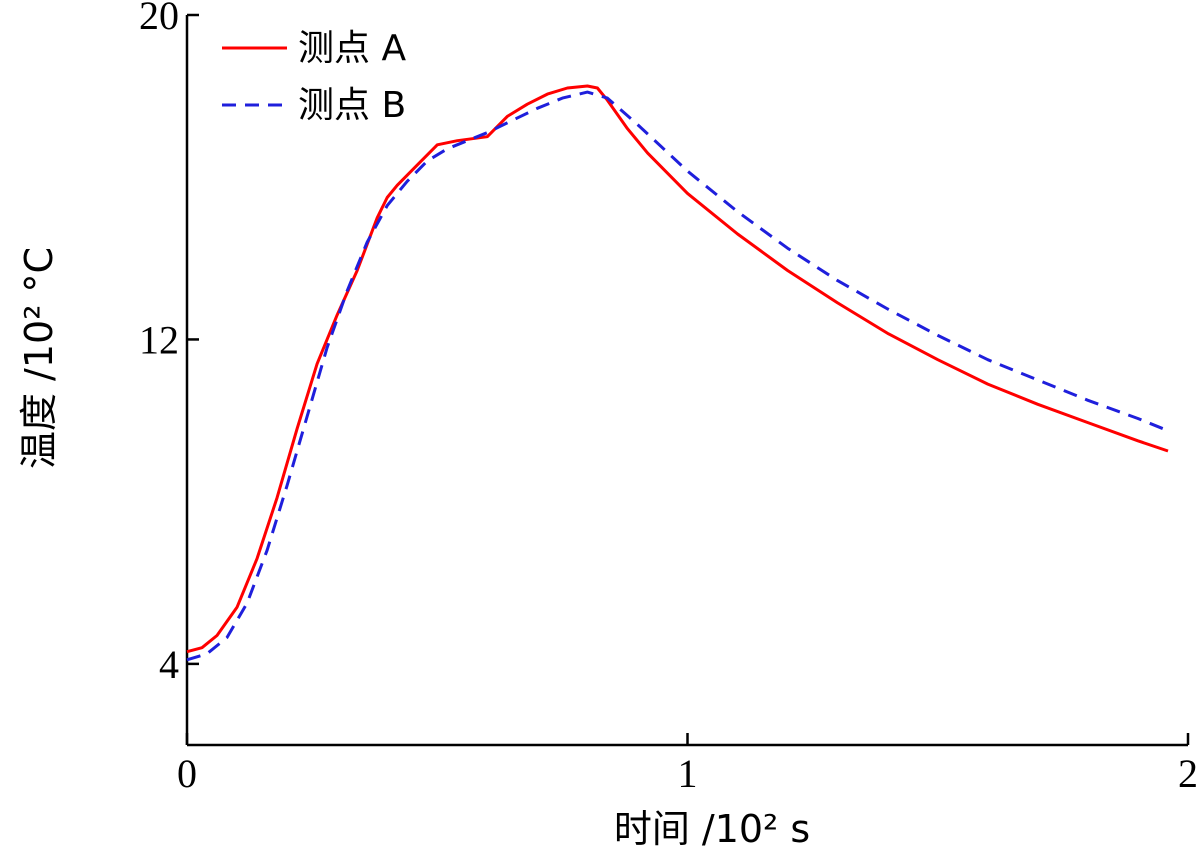 The height and width of the screenshot is (856, 1200). What do you see at coordinates (352, 105) in the screenshot?
I see `legend-label-b: 测点 B` at bounding box center [352, 105].